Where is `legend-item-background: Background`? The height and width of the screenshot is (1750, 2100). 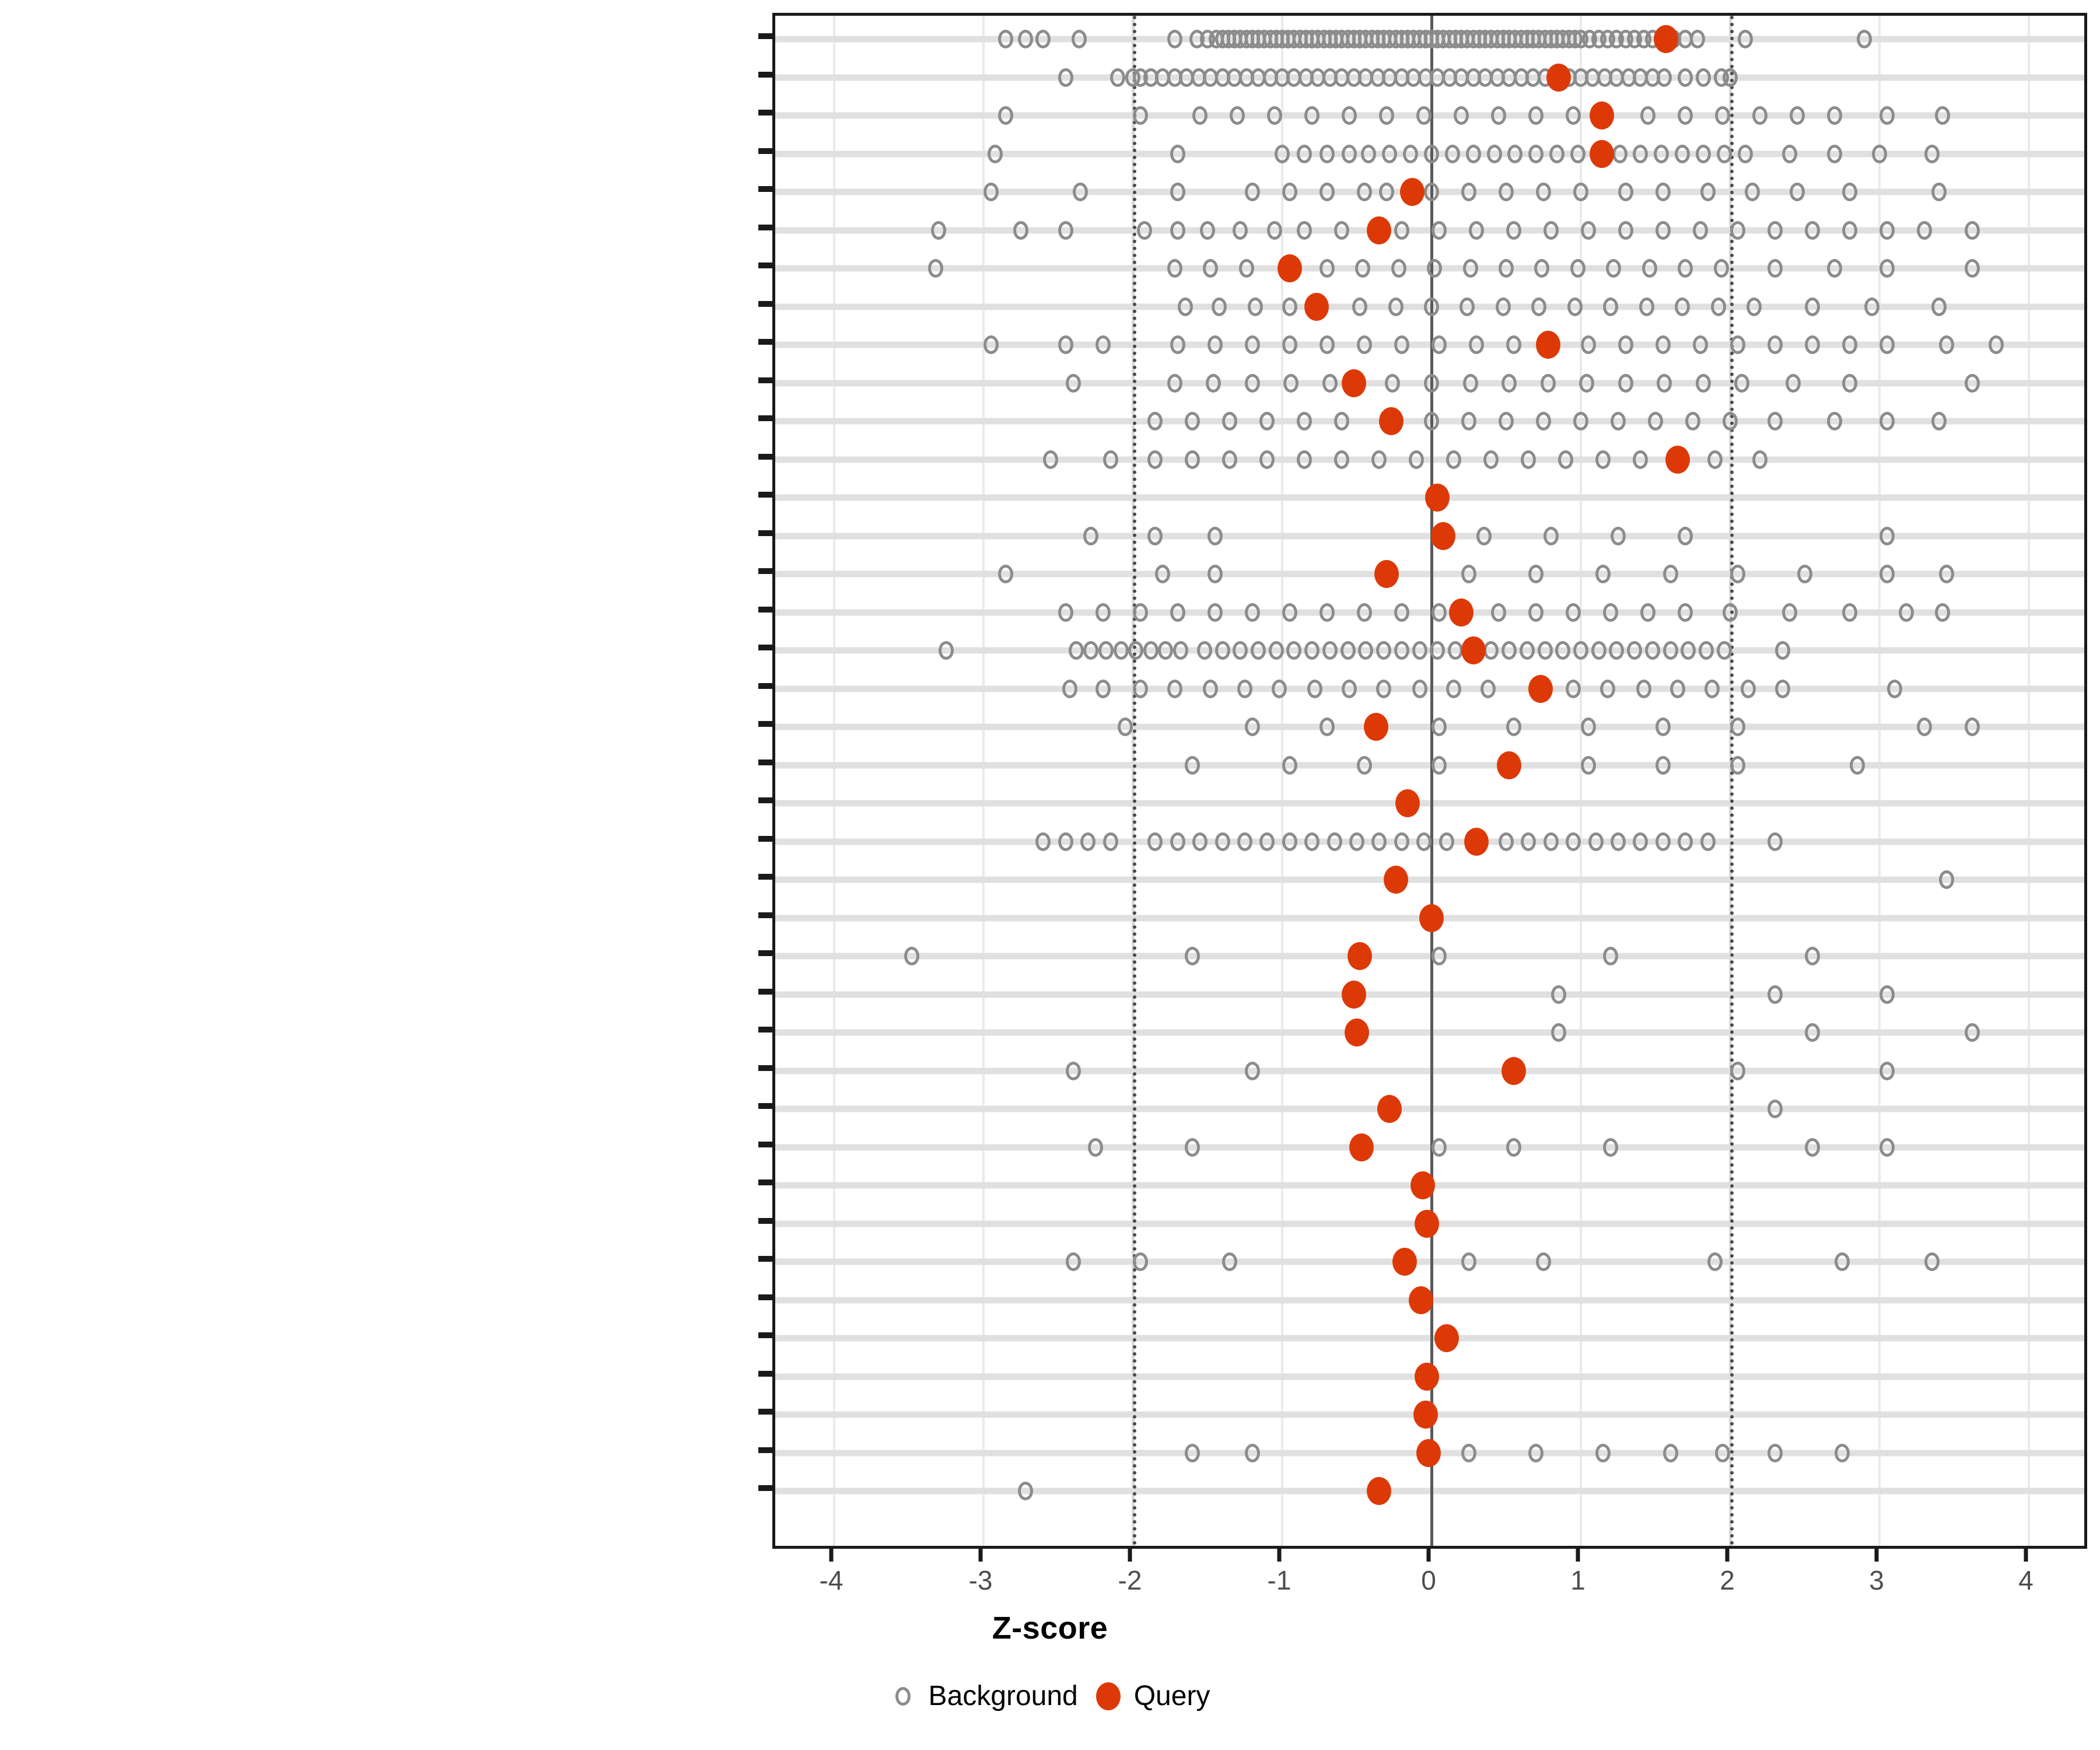 legend-item-background: Background is located at coordinates (984, 1696).